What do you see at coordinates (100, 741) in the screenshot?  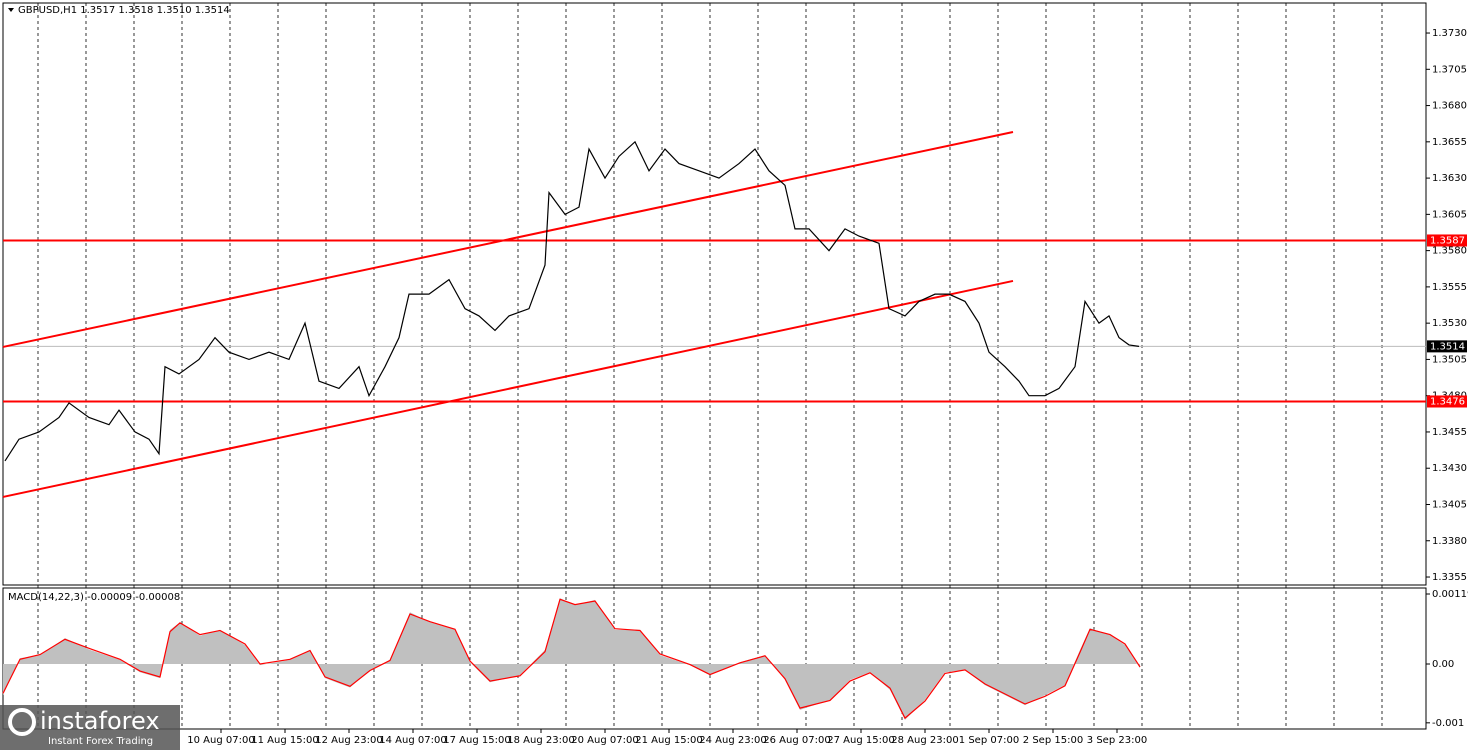 I see `logo-tagline: Instant Forex Trading` at bounding box center [100, 741].